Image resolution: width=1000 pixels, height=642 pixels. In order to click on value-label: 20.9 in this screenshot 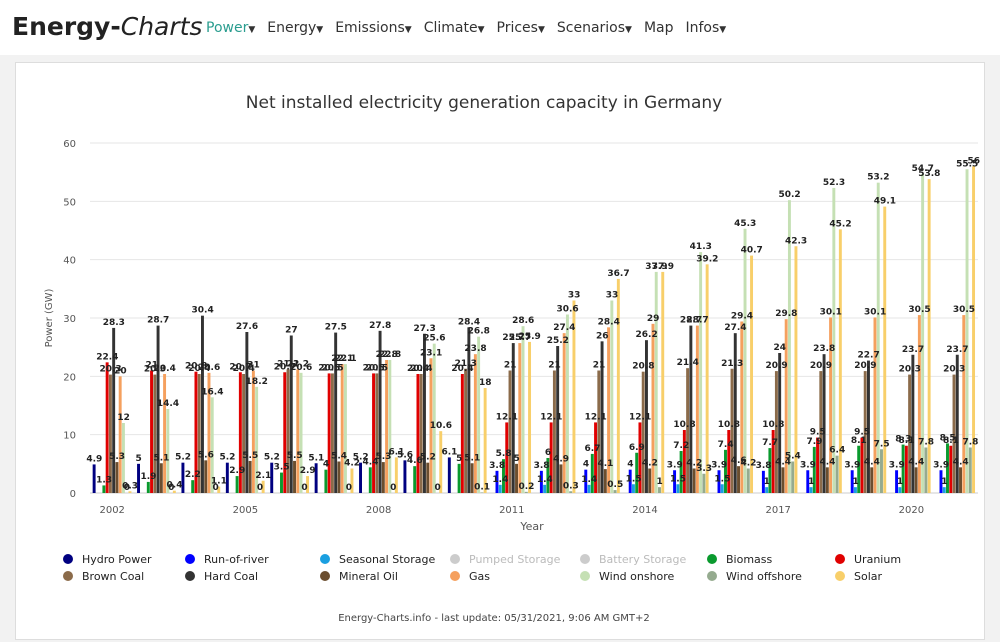, I will do `click(865, 366)`.